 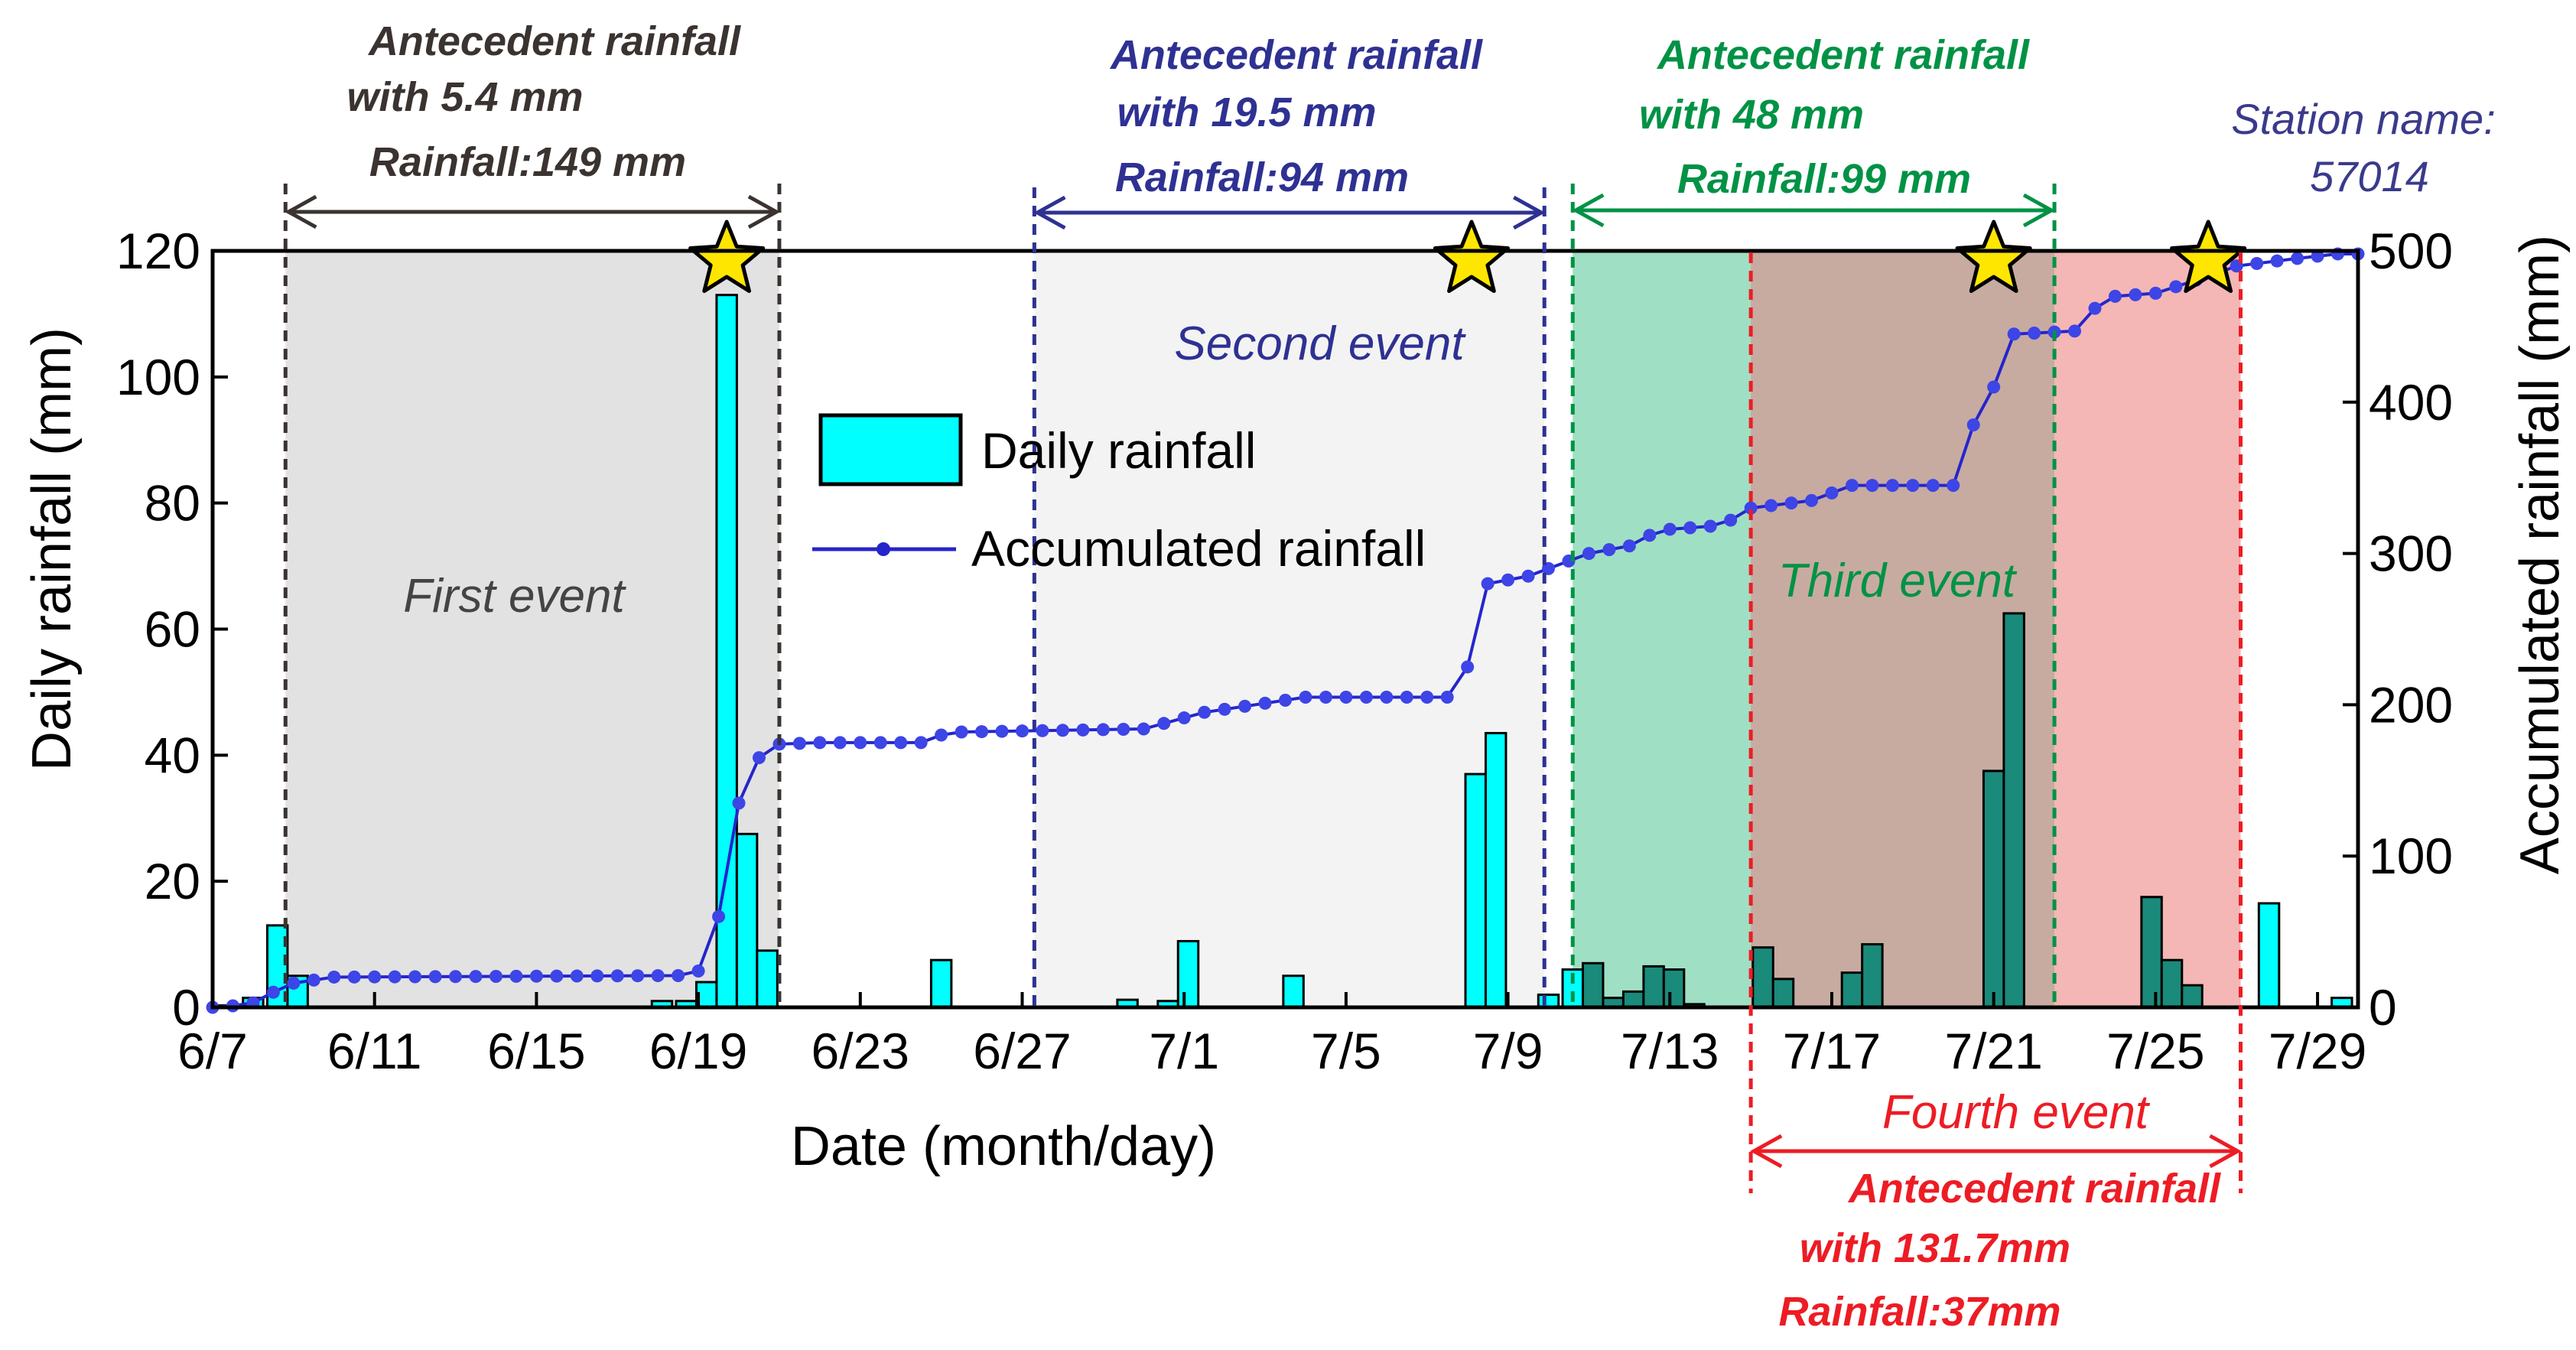 What do you see at coordinates (527, 162) in the screenshot?
I see `first-event-rainfall: Rainfall:149 mm` at bounding box center [527, 162].